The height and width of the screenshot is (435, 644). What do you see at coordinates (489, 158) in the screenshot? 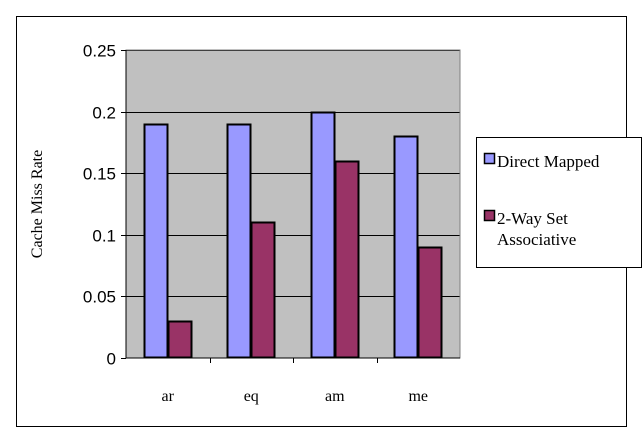
I see `legend-swatch-direct-mapped` at bounding box center [489, 158].